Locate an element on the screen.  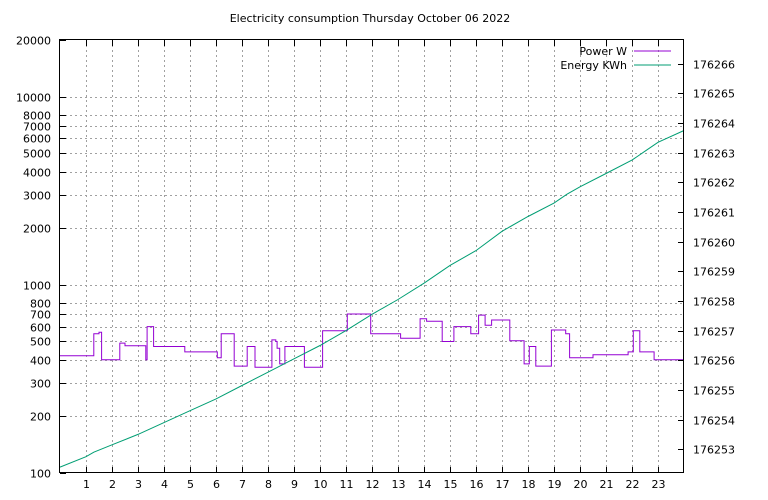
y-left-tick-label: 800 is located at coordinates (40, 304).